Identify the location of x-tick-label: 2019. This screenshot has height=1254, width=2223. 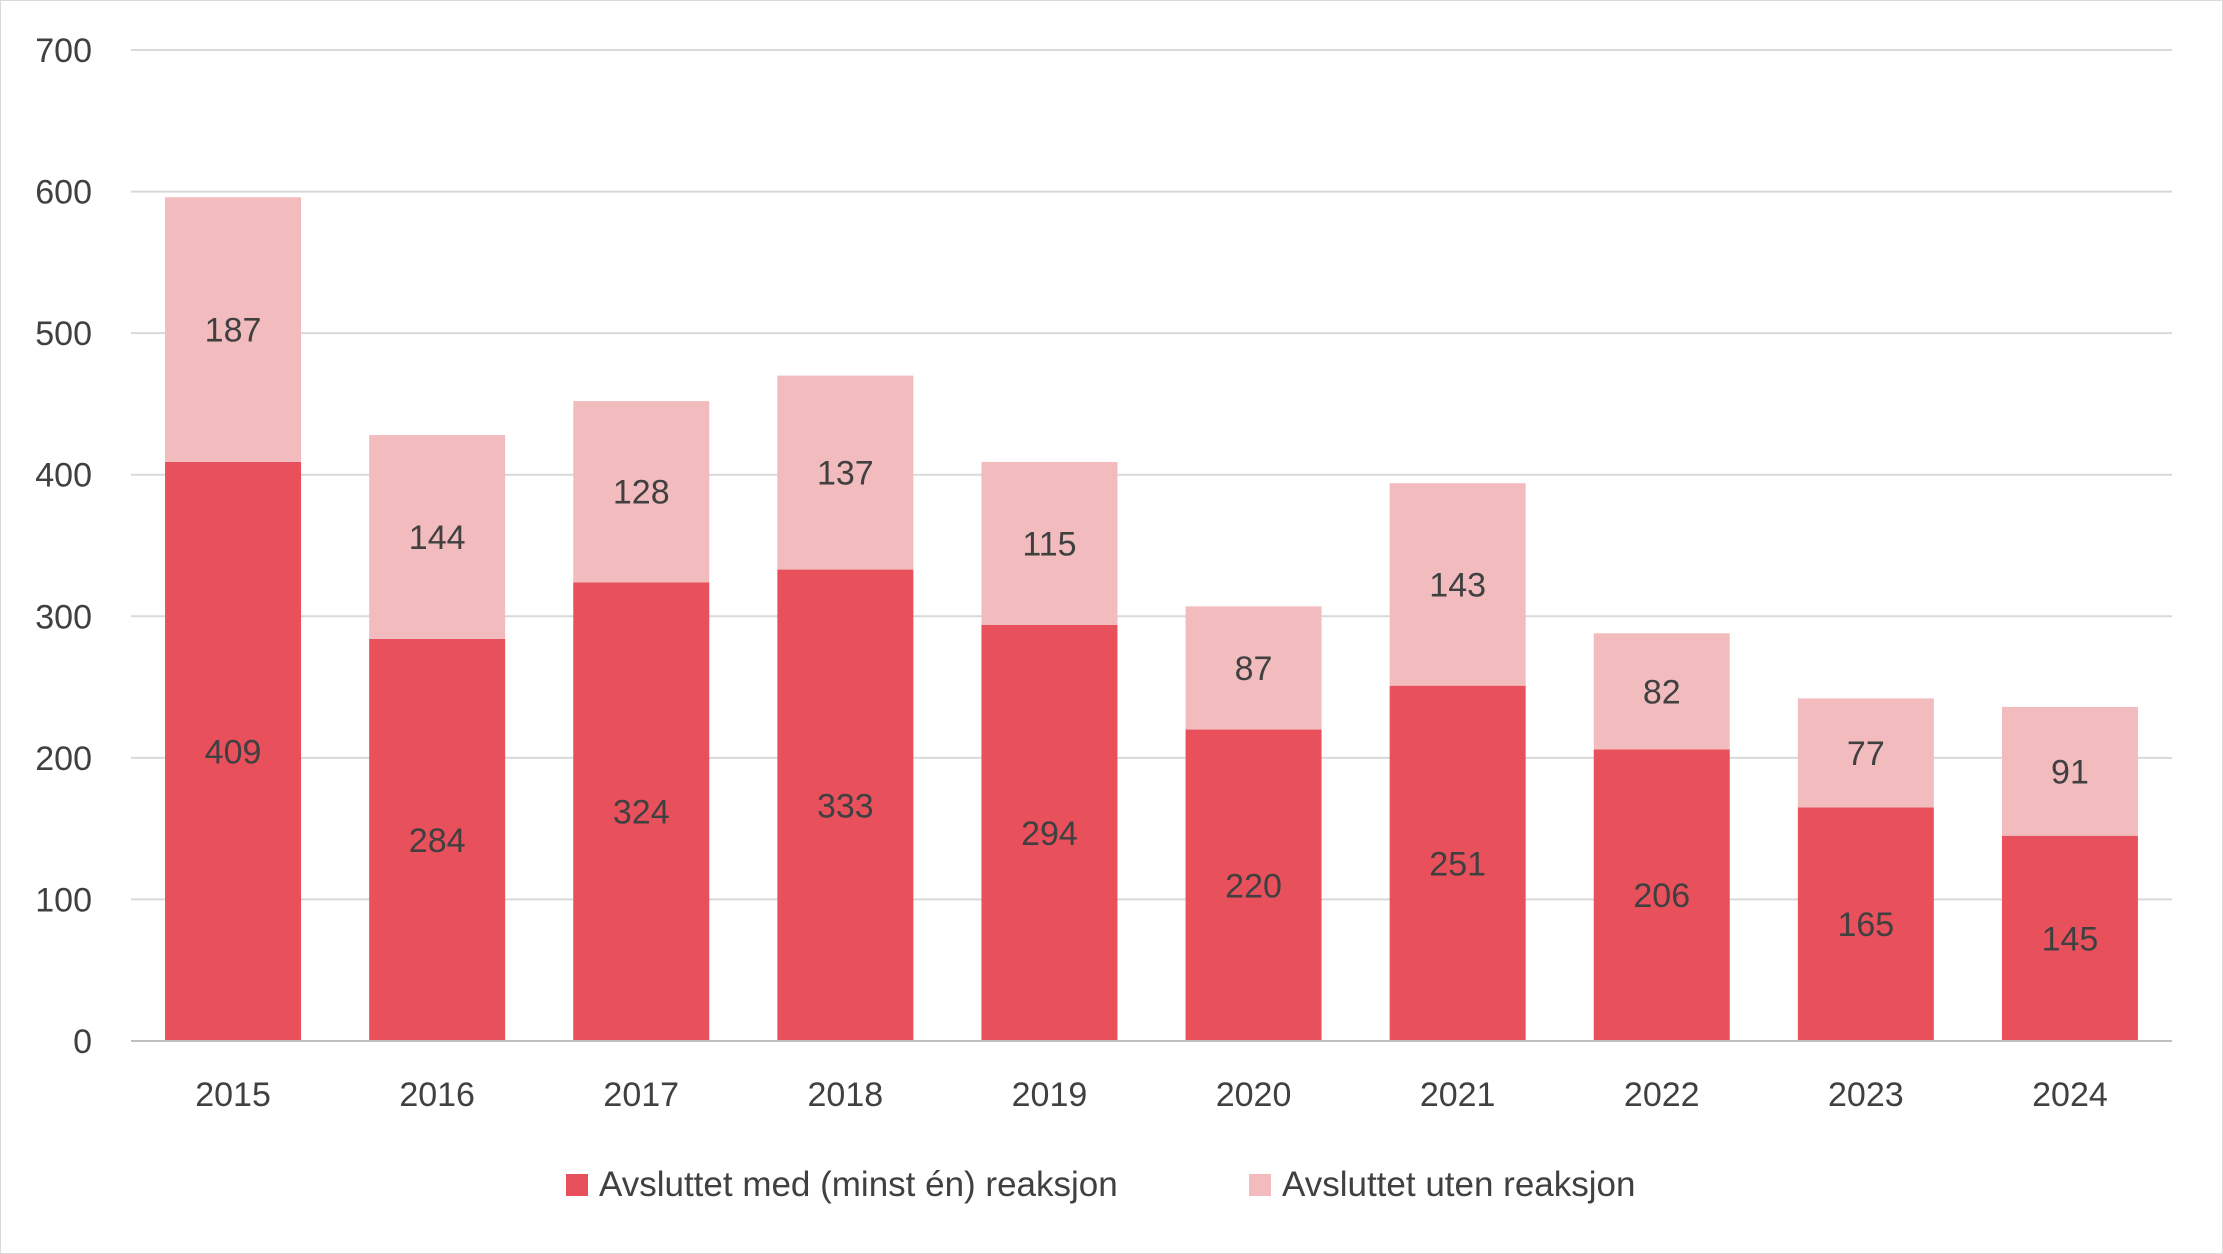
(1050, 1095).